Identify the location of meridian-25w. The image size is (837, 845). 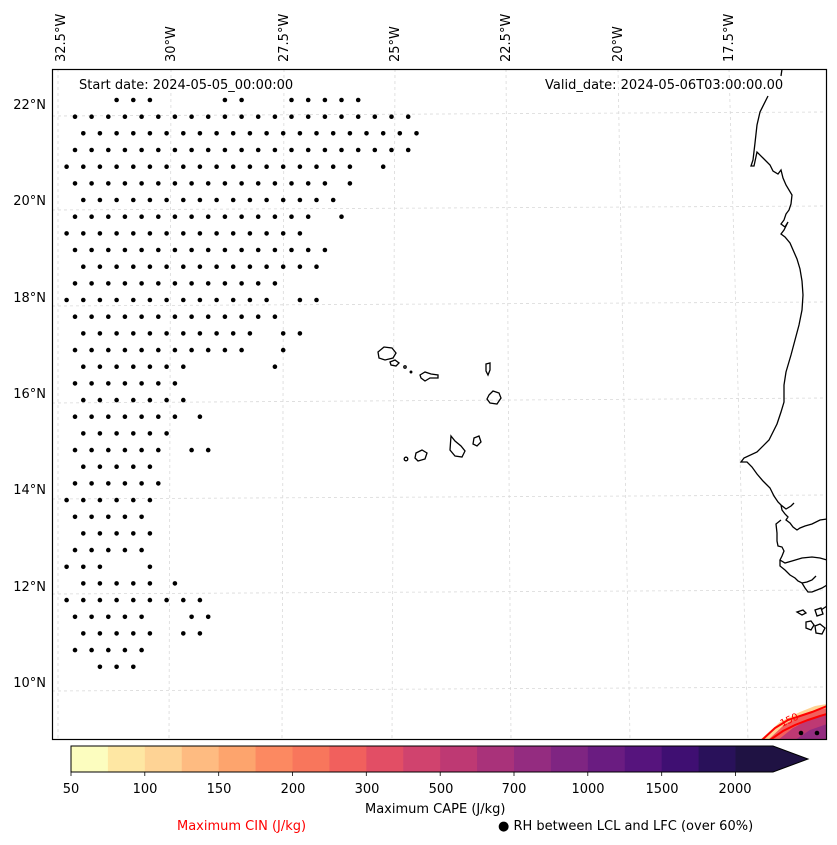
(393, 404).